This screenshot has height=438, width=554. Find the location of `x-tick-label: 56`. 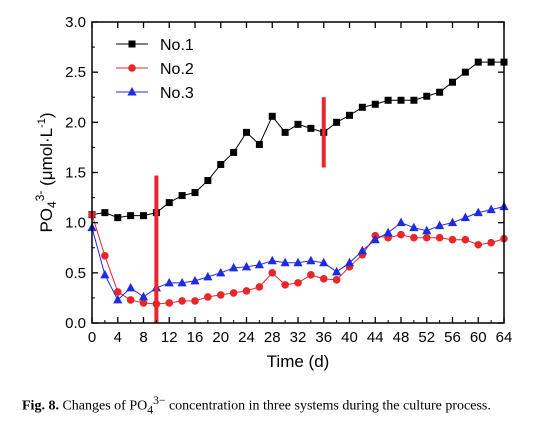

x-tick-label: 56 is located at coordinates (452, 337).